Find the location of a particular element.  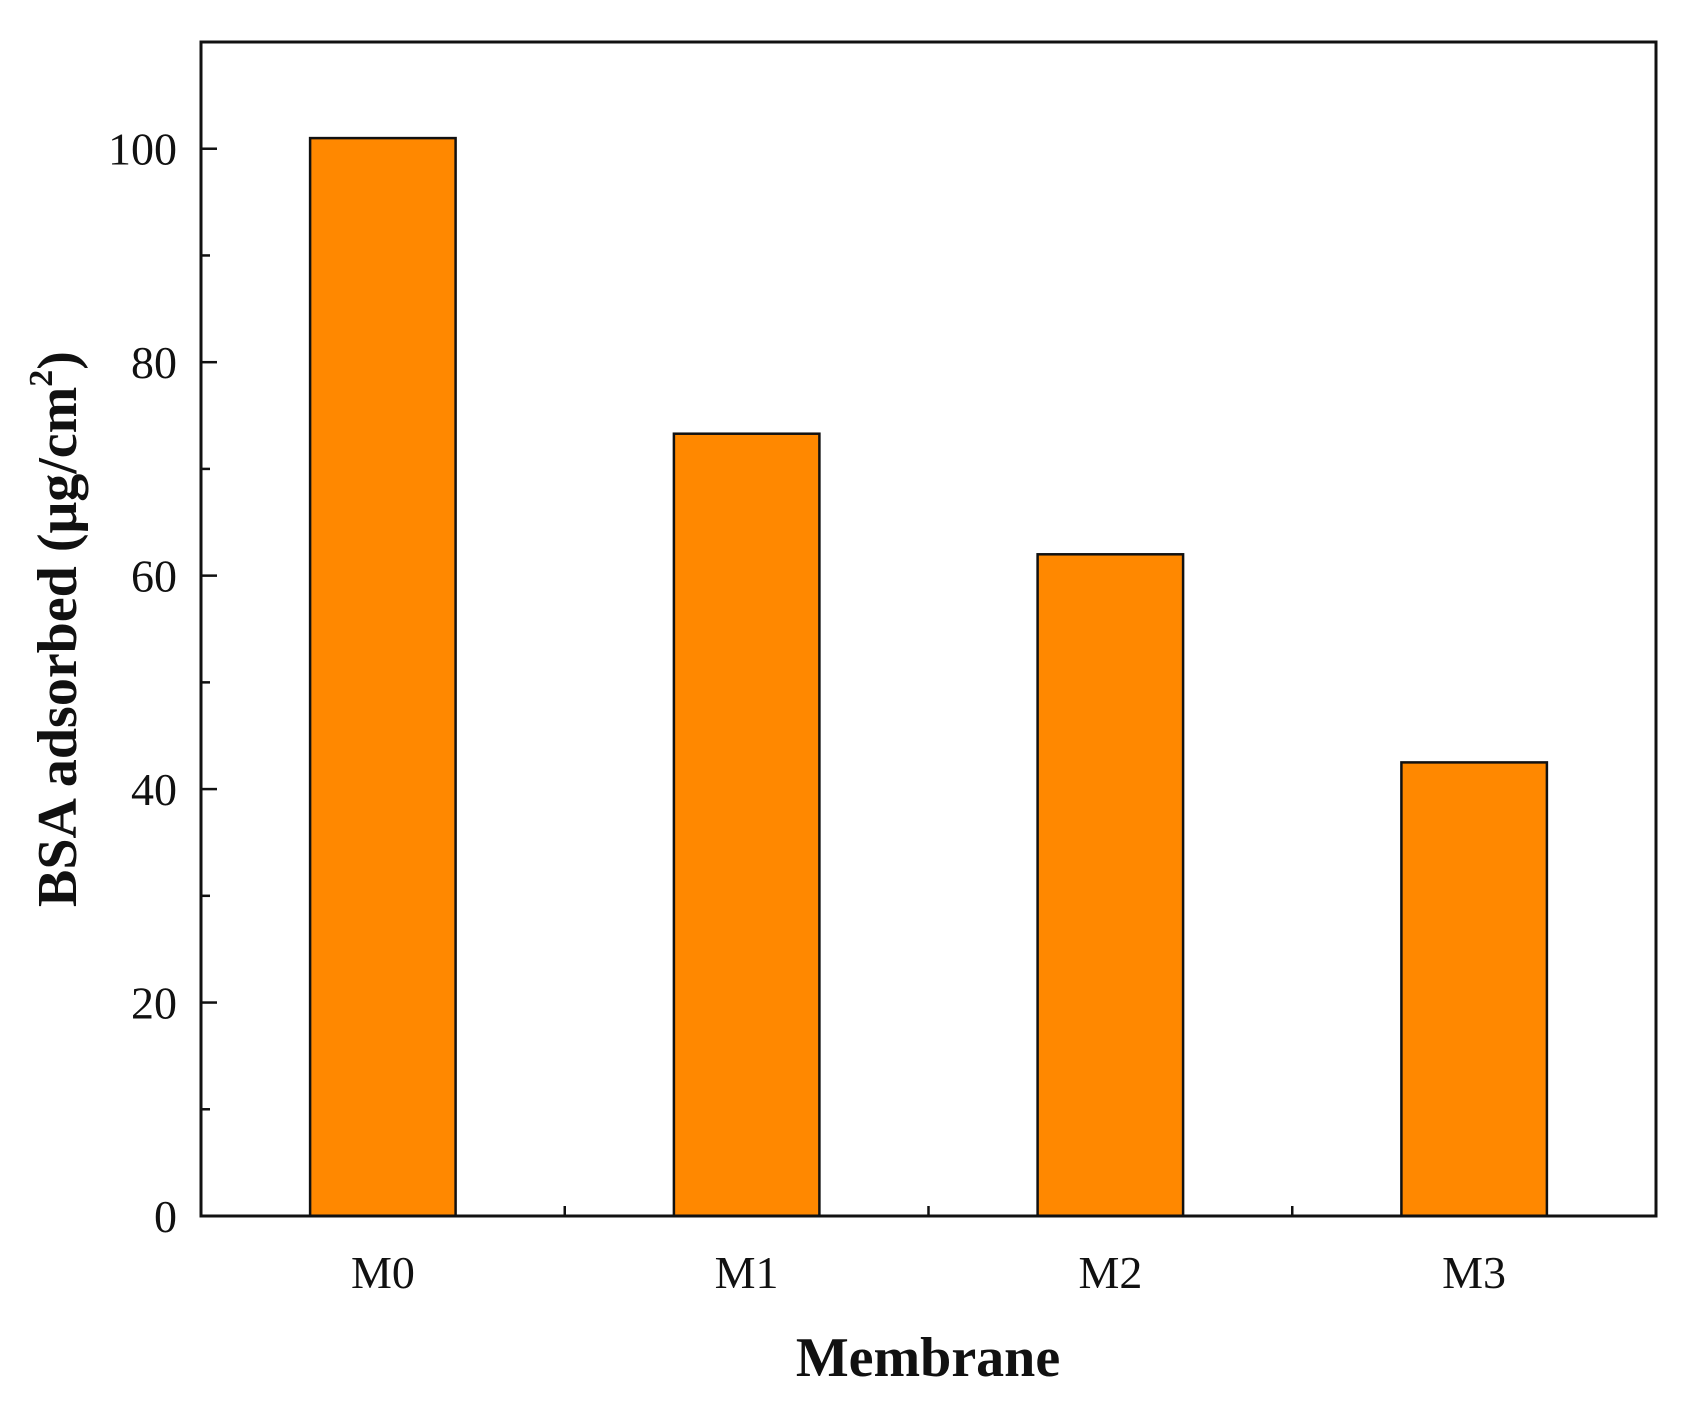

y-axis-title-close: ) is located at coordinates (58, 360).